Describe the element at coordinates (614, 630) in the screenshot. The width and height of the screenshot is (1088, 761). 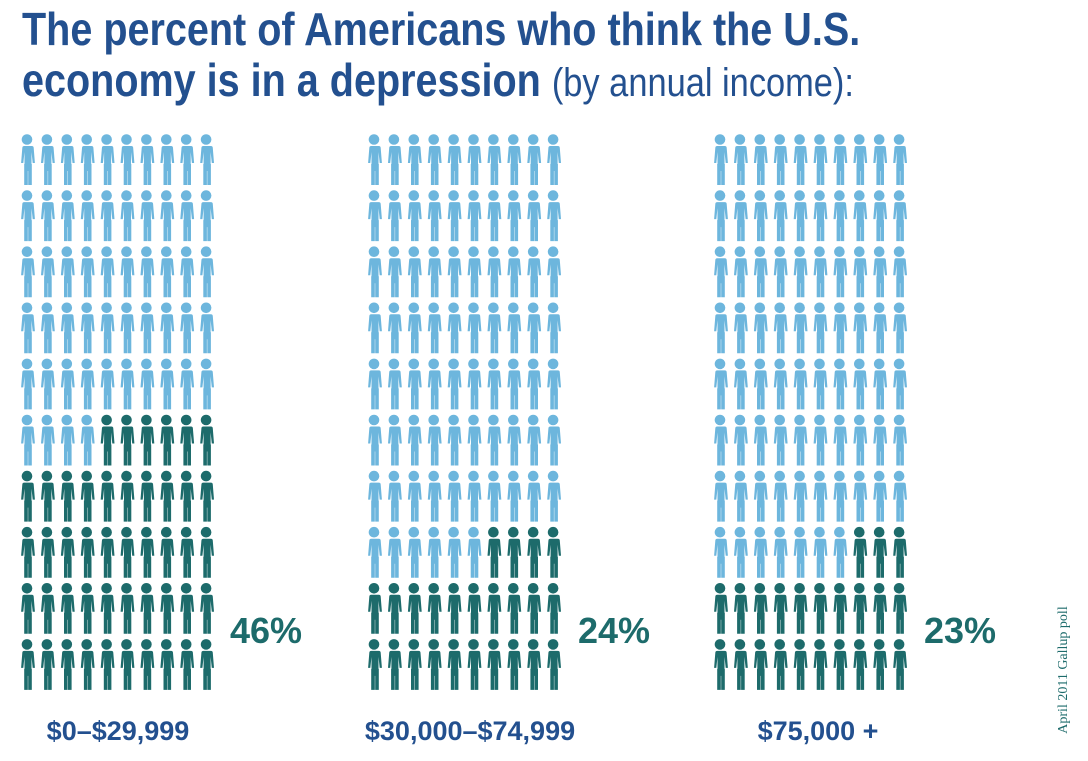
I see `value-label-1: 24%` at that location.